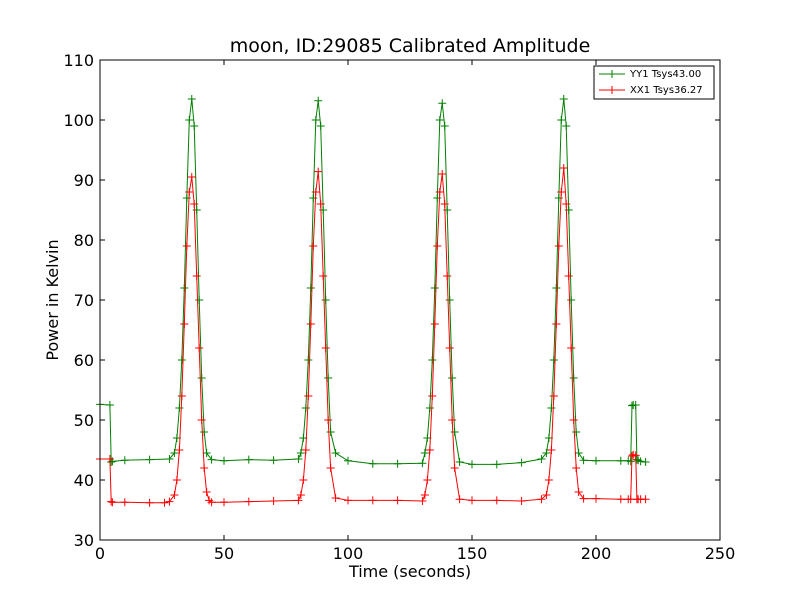 This screenshot has width=800, height=600. What do you see at coordinates (472, 553) in the screenshot?
I see `x-tick-label: 150` at bounding box center [472, 553].